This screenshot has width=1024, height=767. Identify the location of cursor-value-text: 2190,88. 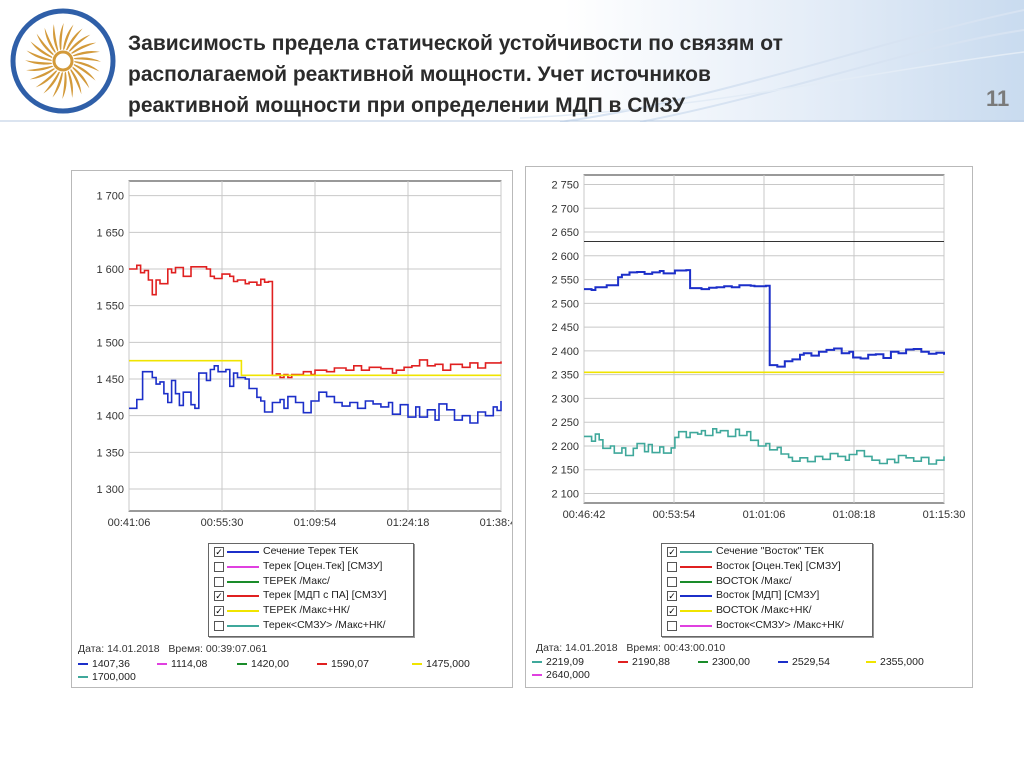
(651, 662).